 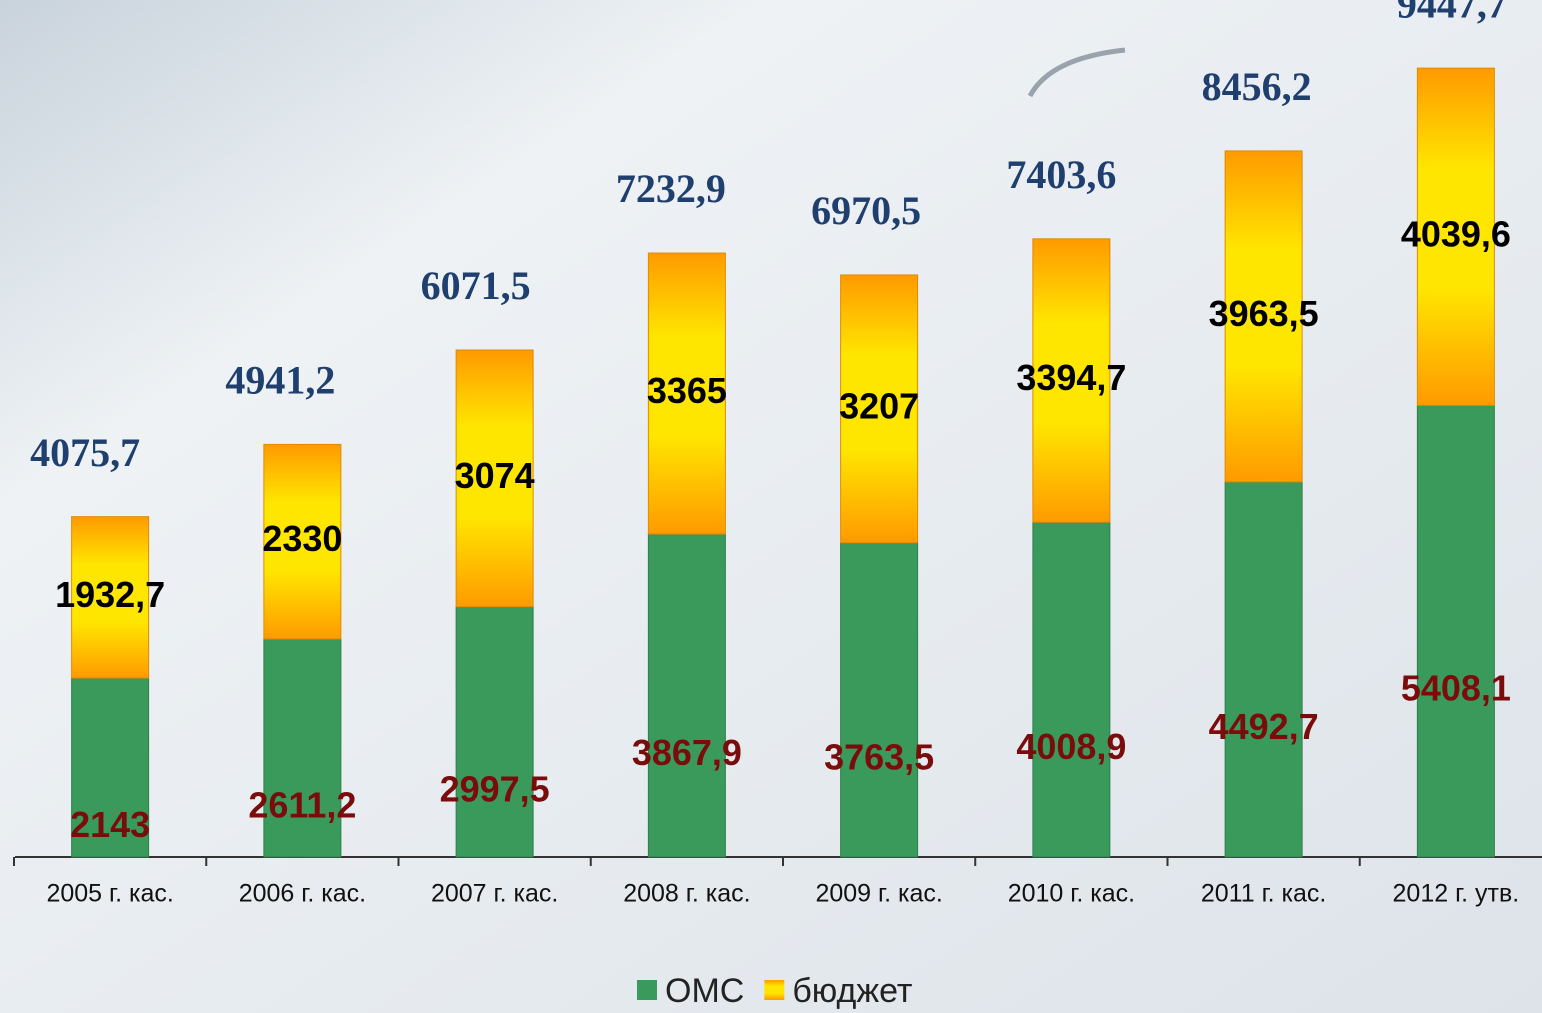 What do you see at coordinates (1257, 86) in the screenshot?
I see `total-label: 8456,2` at bounding box center [1257, 86].